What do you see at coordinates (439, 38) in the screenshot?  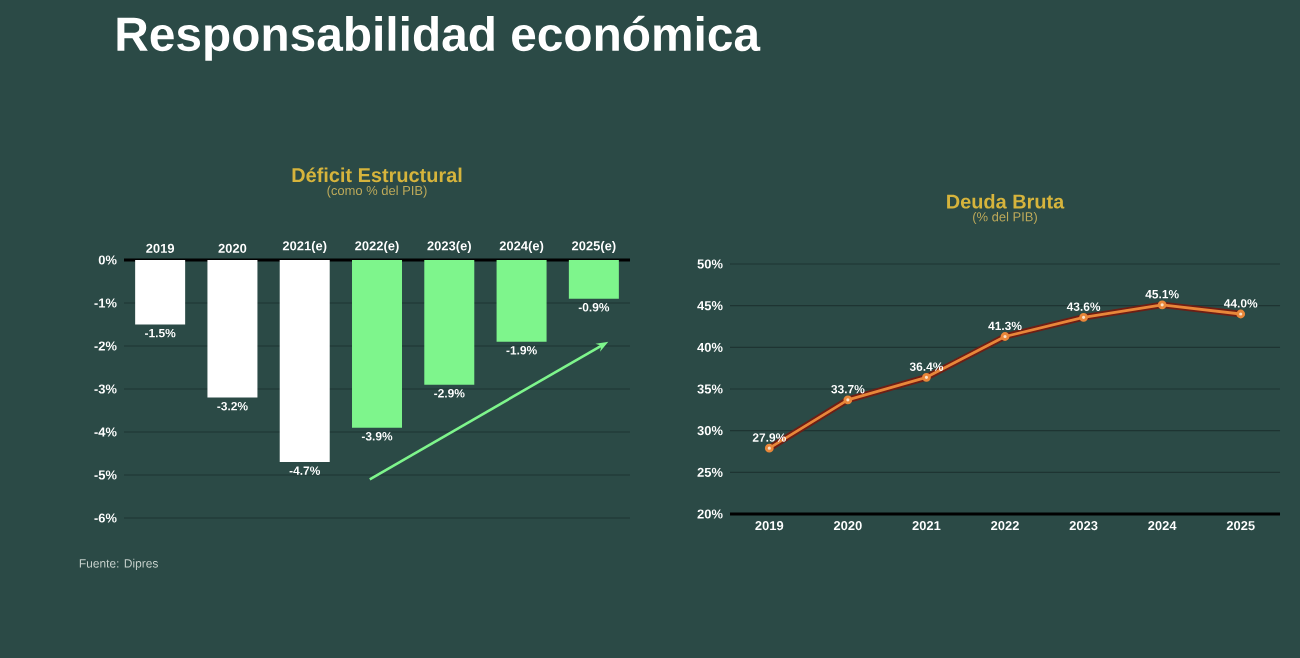 I see `text: Responsabilidad económica` at bounding box center [439, 38].